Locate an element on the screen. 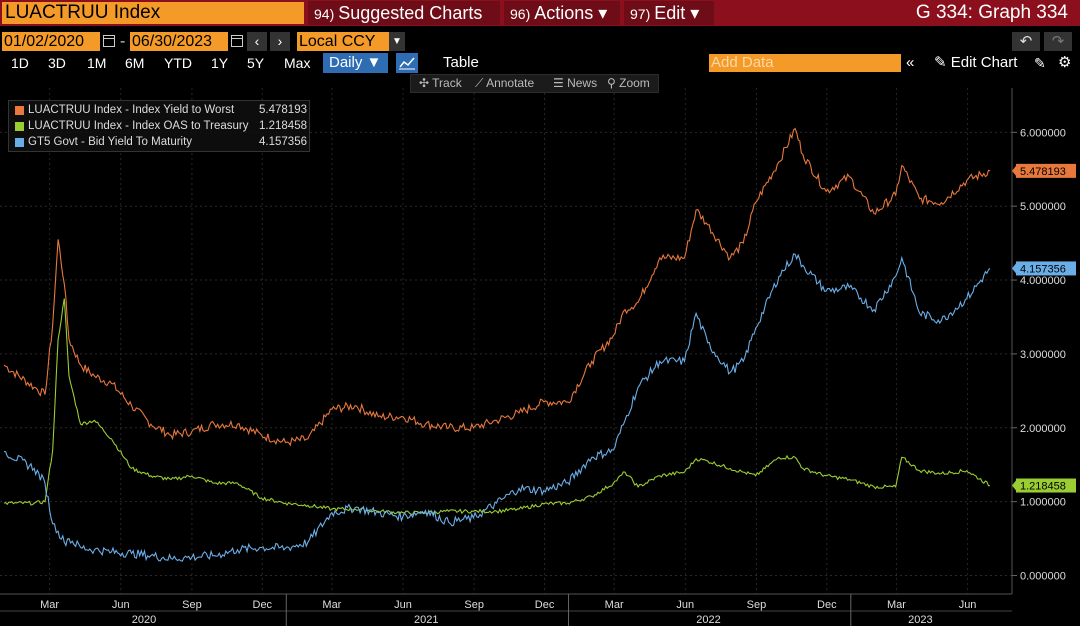  legend-label: LUACTRUU Index - Index OAS to Treasury is located at coordinates (138, 126).